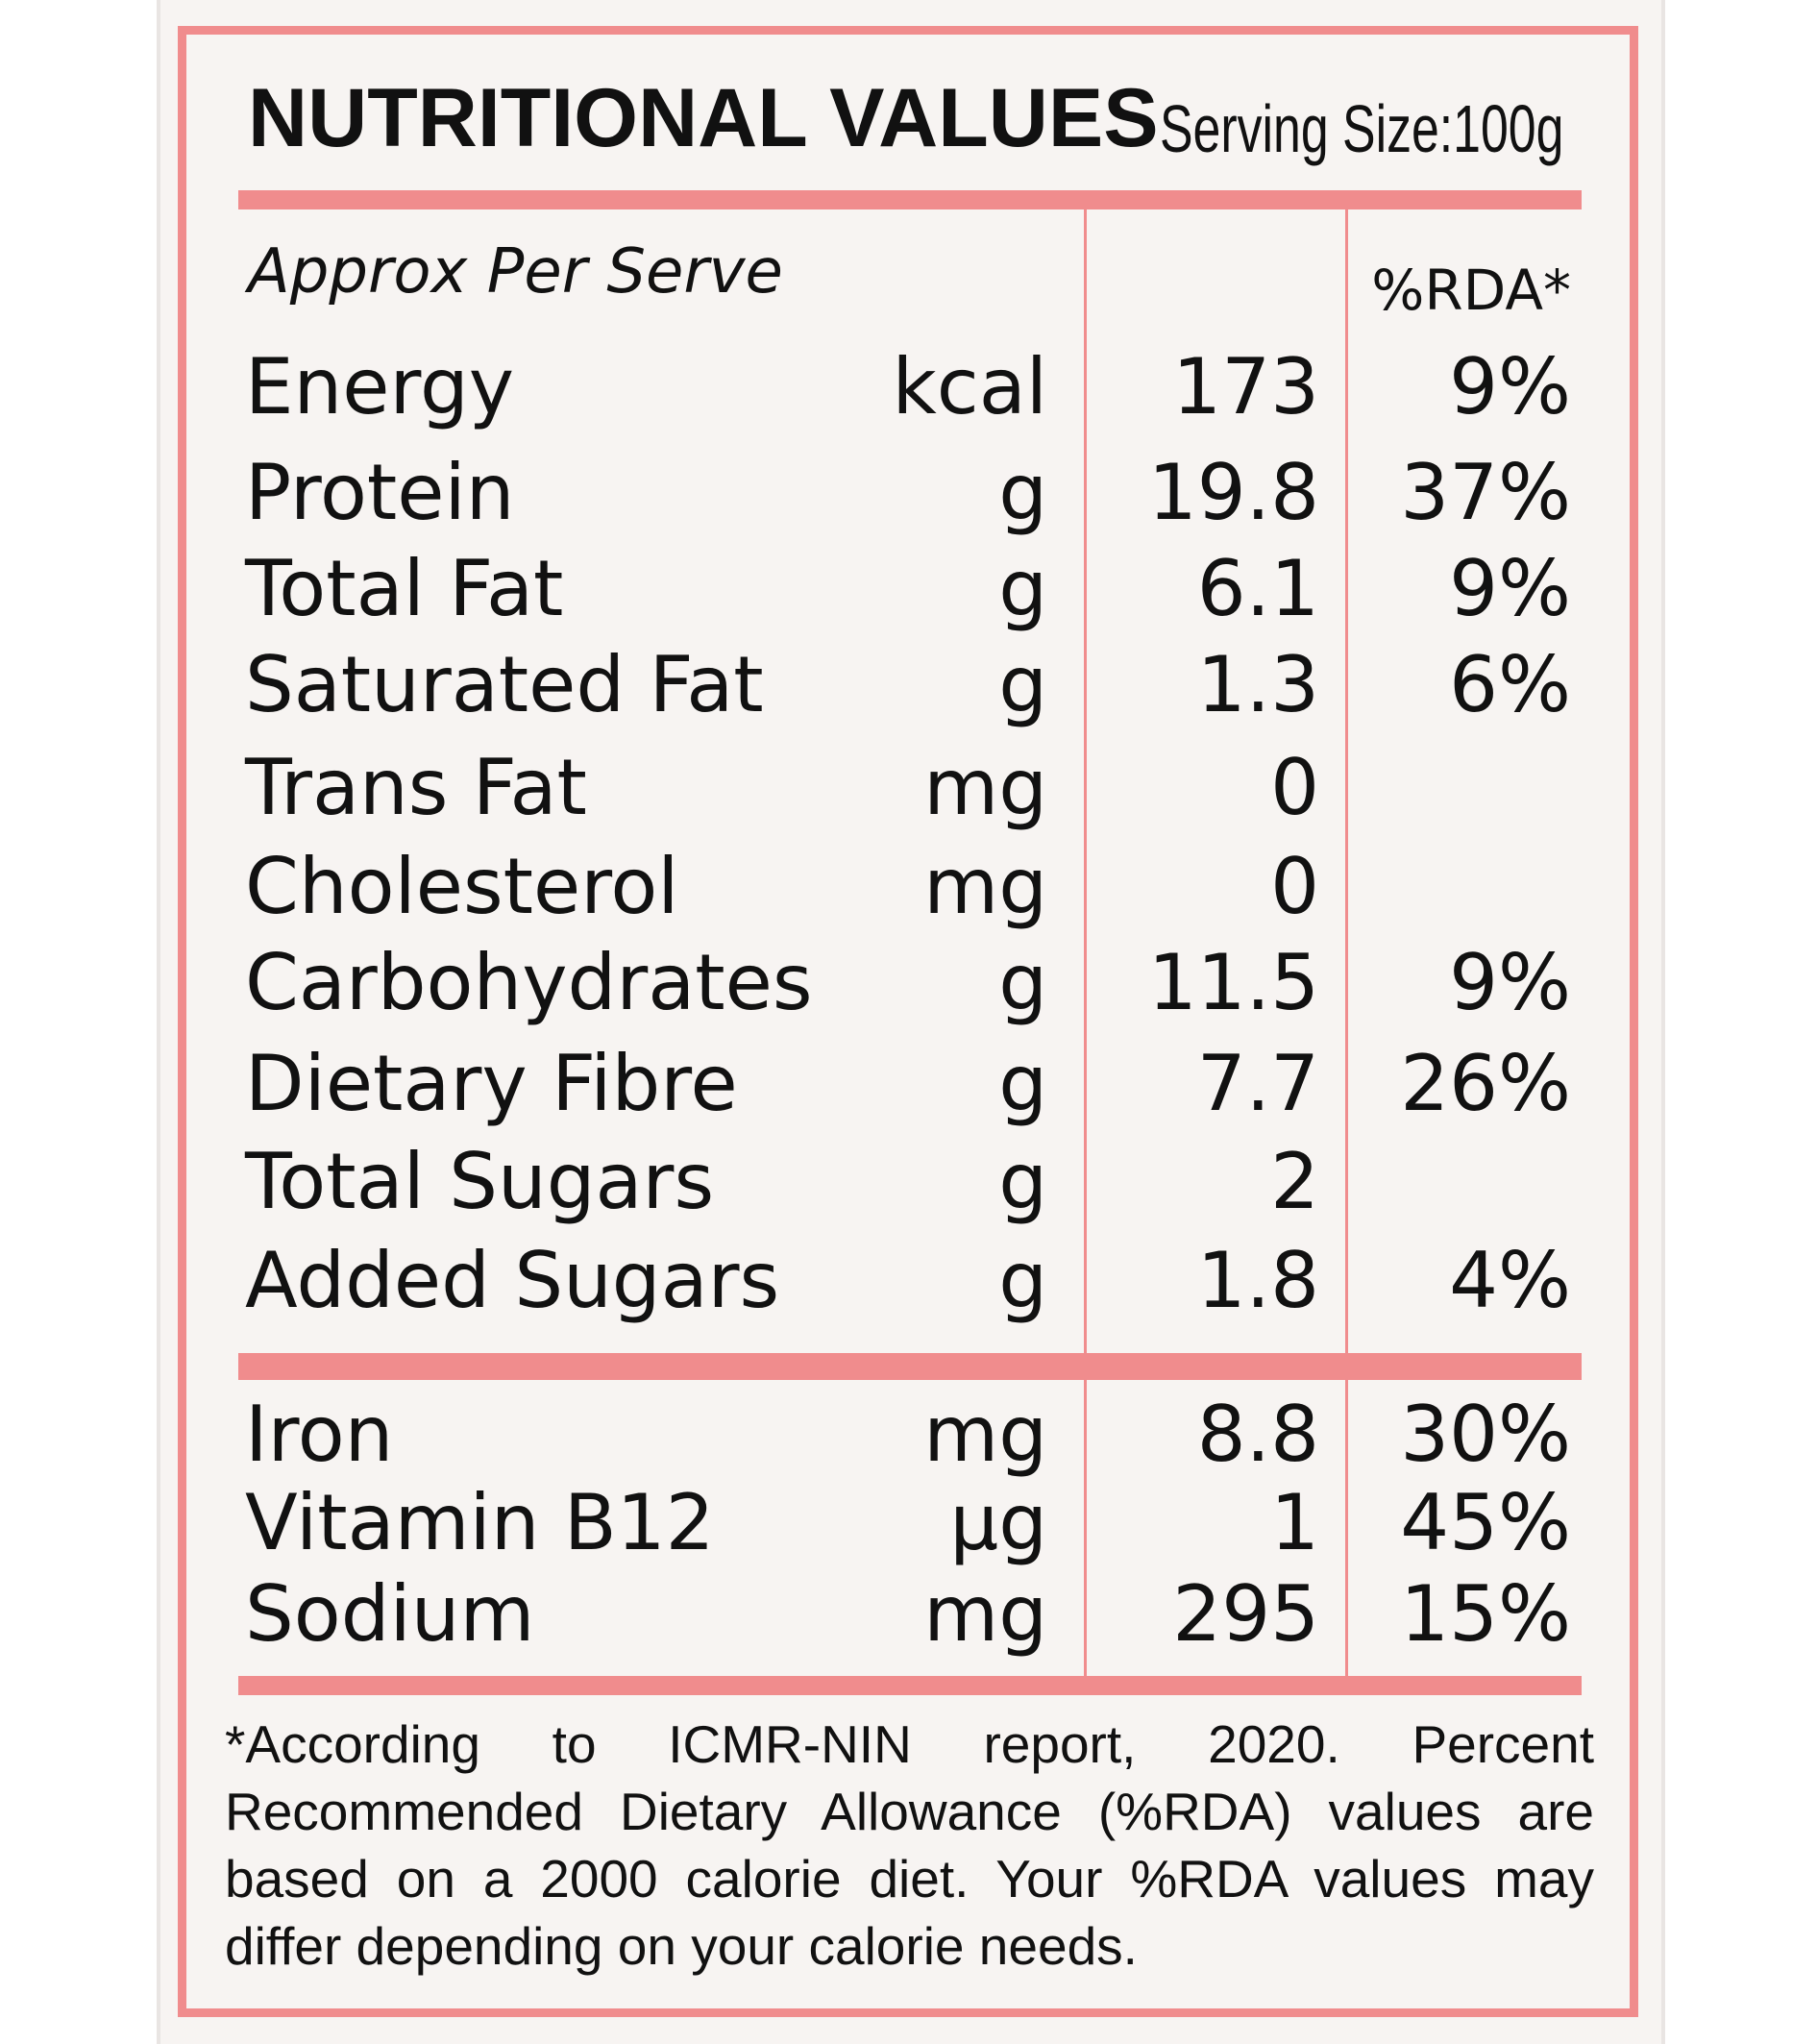 Image resolution: width=1817 pixels, height=2044 pixels. Describe the element at coordinates (404, 588) in the screenshot. I see `nutrient-name: Total Fat` at that location.